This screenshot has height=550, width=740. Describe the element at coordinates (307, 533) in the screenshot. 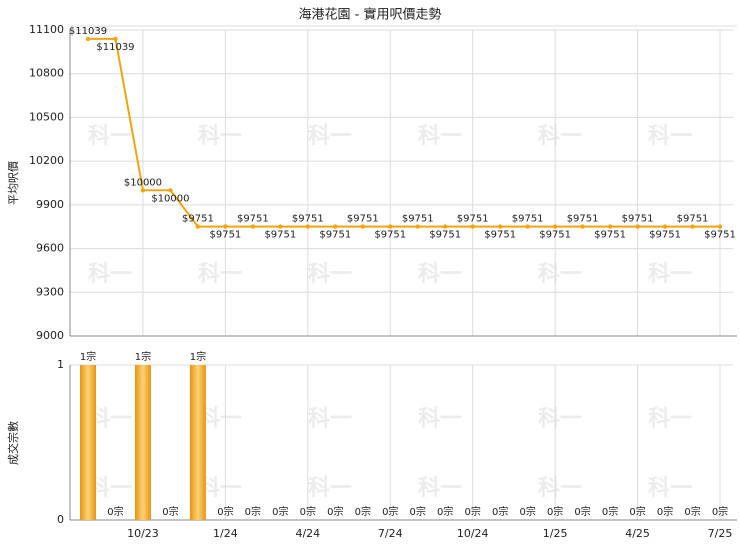

I see `x-tick-label: 4/24` at that location.